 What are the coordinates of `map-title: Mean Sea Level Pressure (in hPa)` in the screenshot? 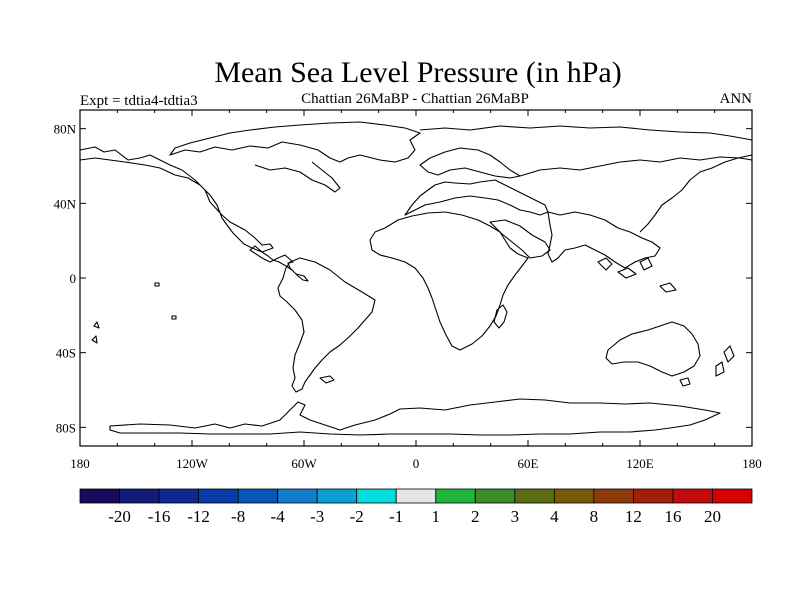 It's located at (417, 72).